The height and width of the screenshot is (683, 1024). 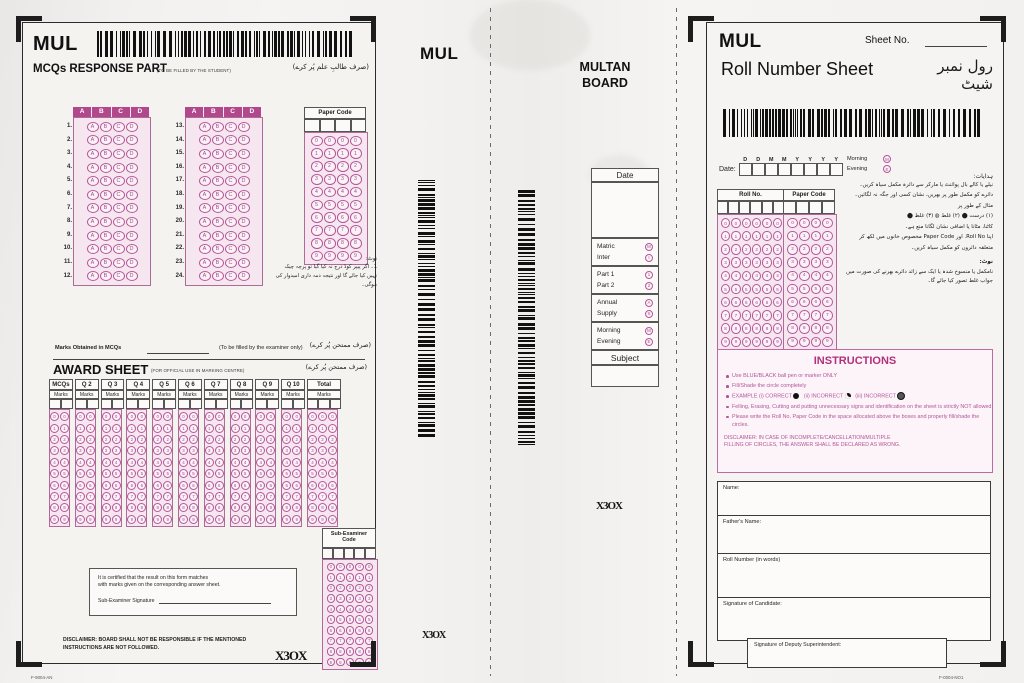 I want to click on rp-rollno-bubble-8: 8, so click(x=746, y=328).